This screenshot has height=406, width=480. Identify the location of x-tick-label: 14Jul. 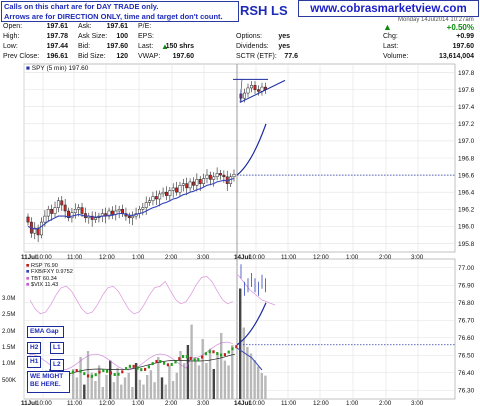
(242, 257).